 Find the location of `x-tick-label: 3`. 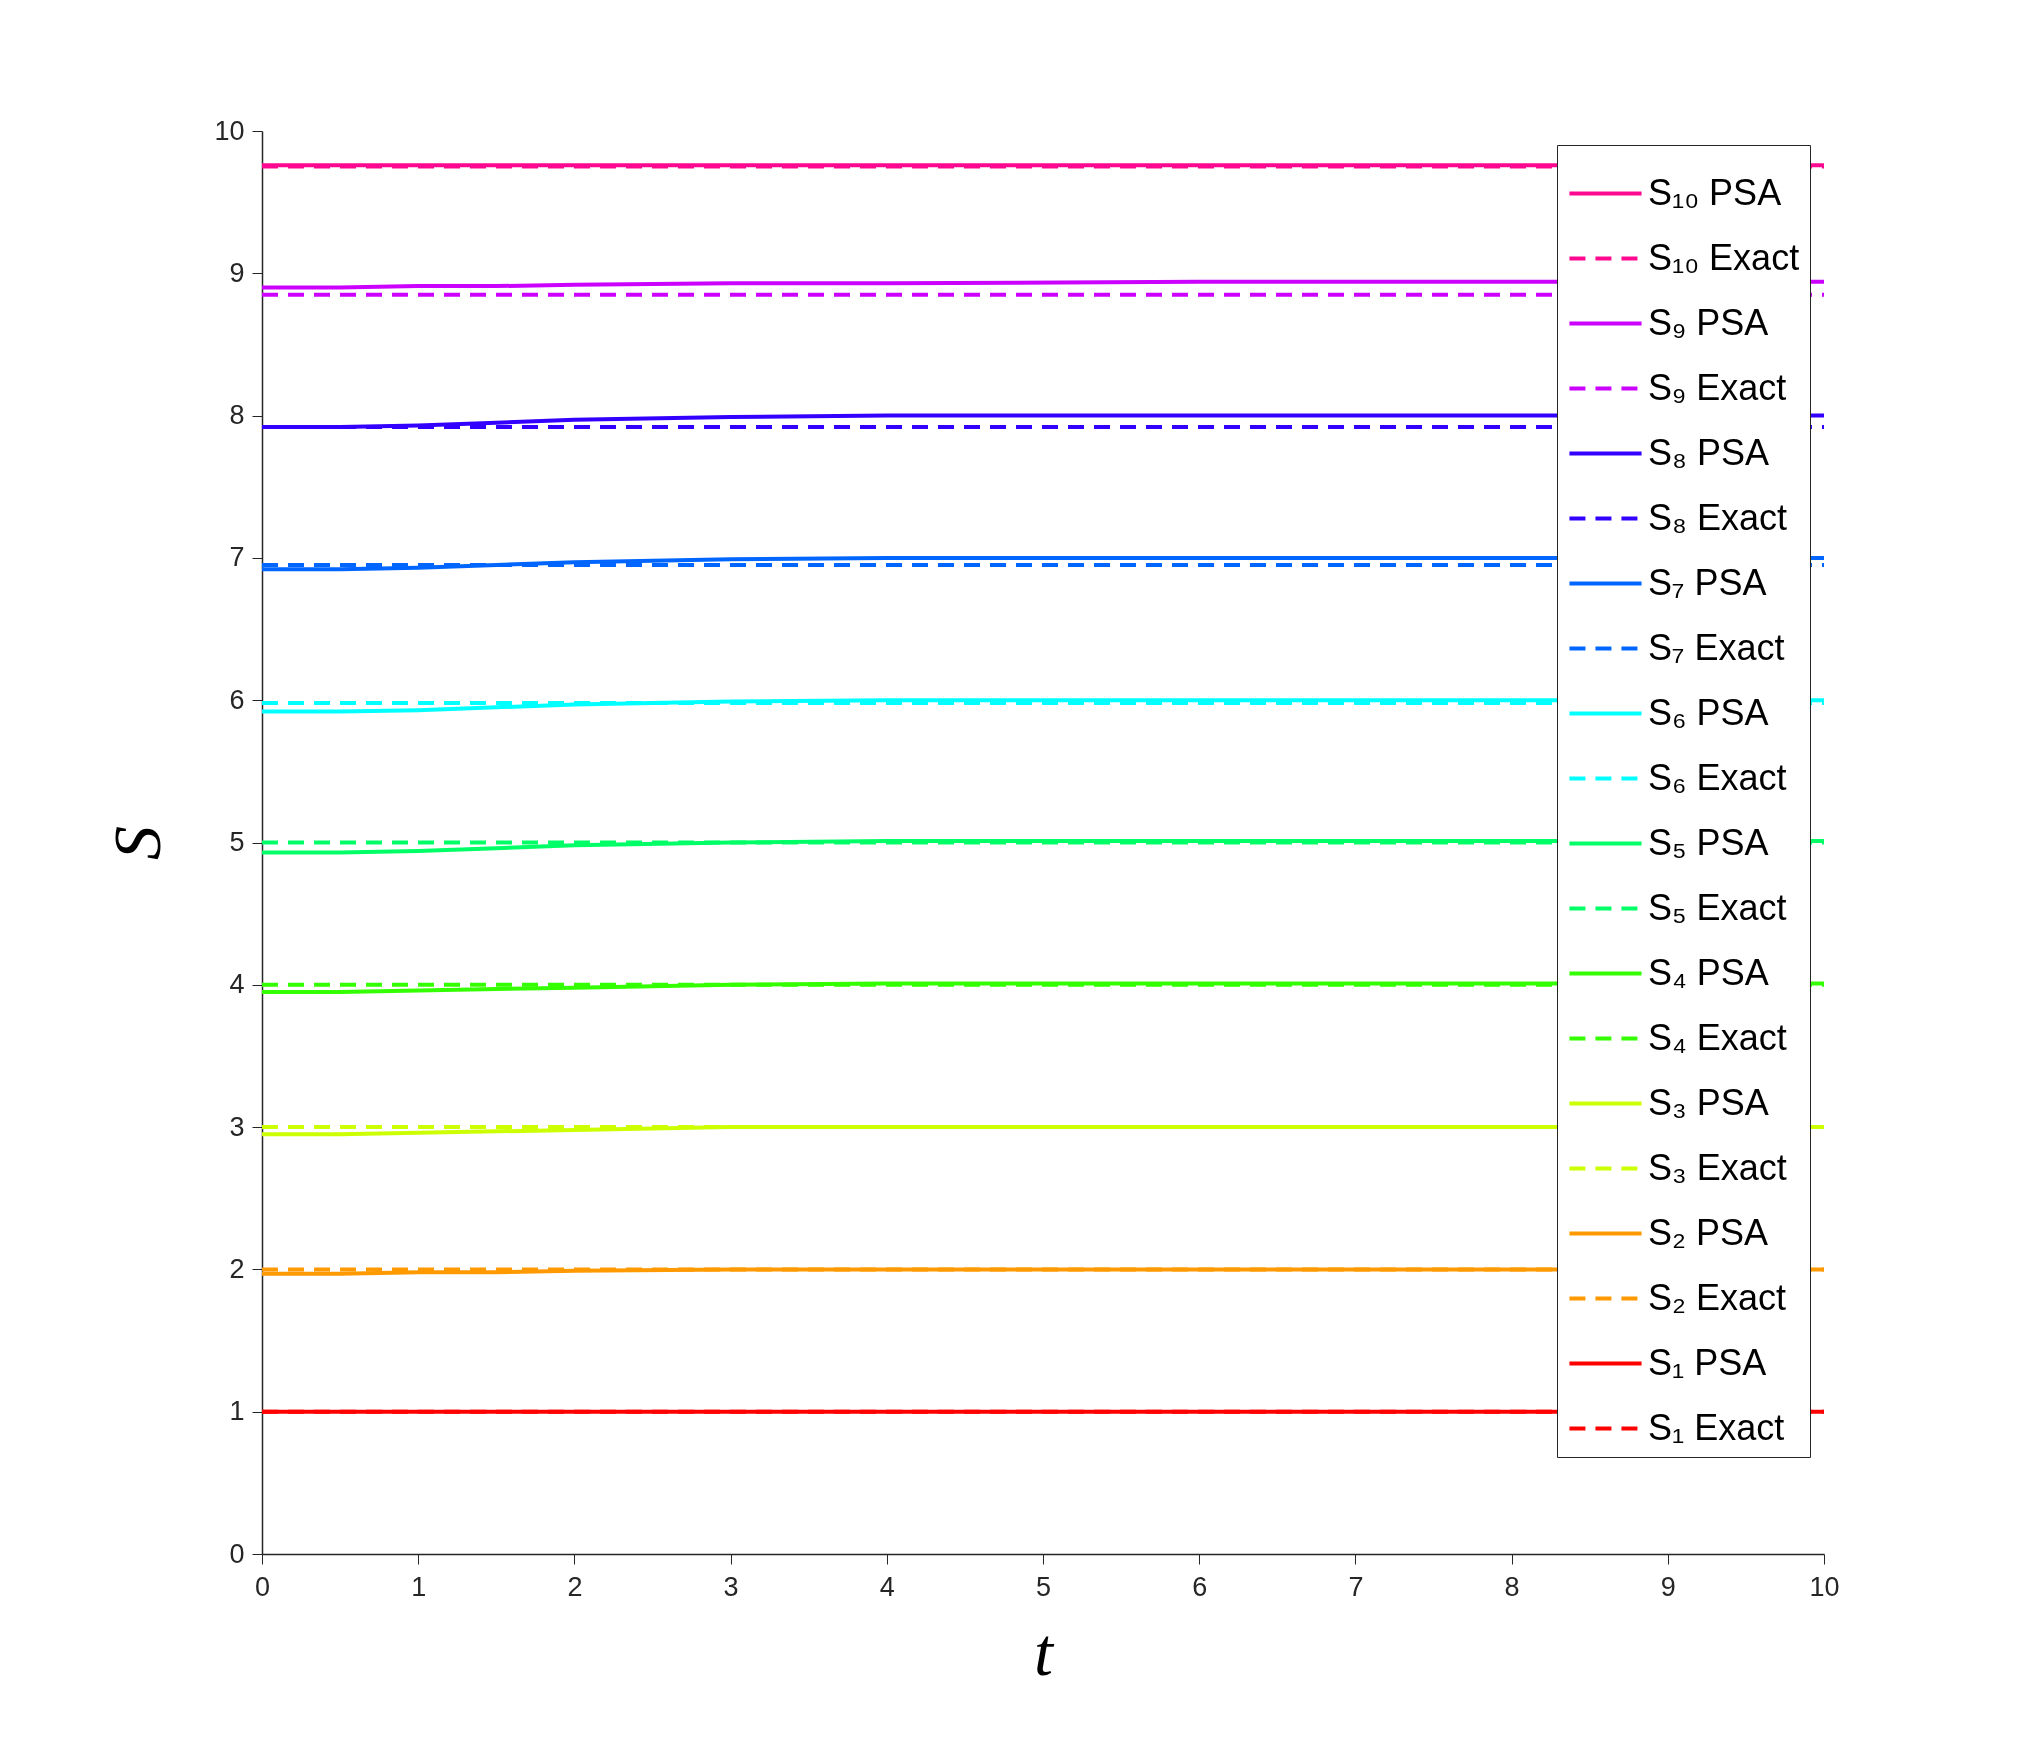

x-tick-label: 3 is located at coordinates (731, 1586).